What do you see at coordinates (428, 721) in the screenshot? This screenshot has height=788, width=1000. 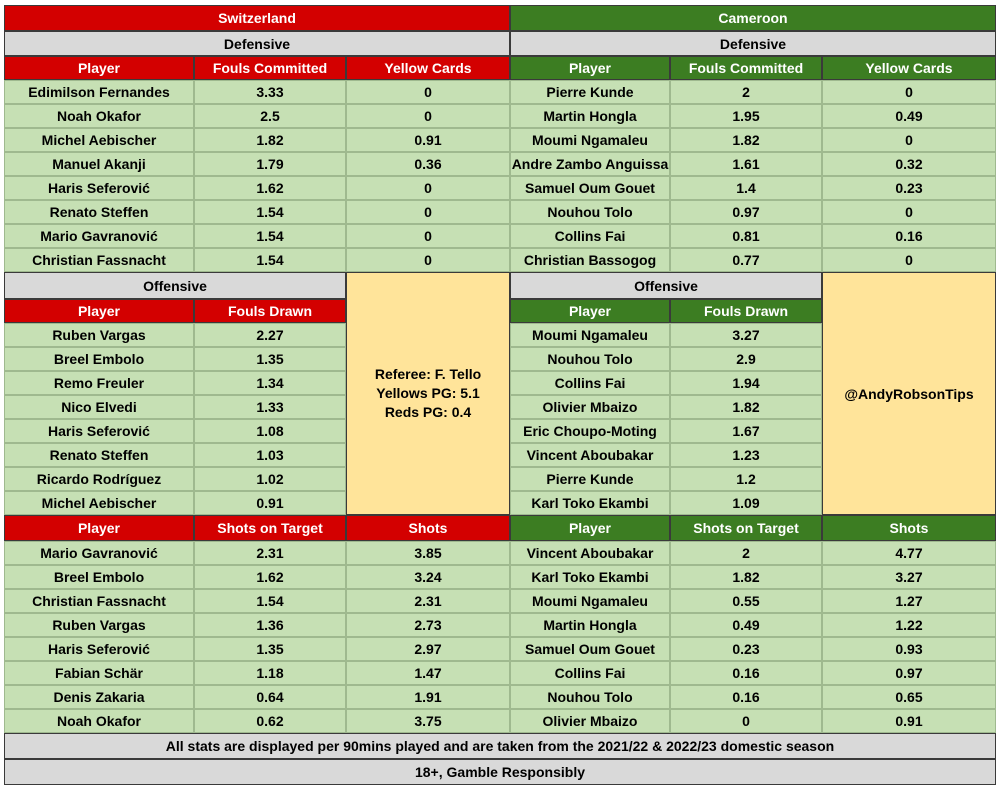 I see `switzerland-shooting-cell: 3.75` at bounding box center [428, 721].